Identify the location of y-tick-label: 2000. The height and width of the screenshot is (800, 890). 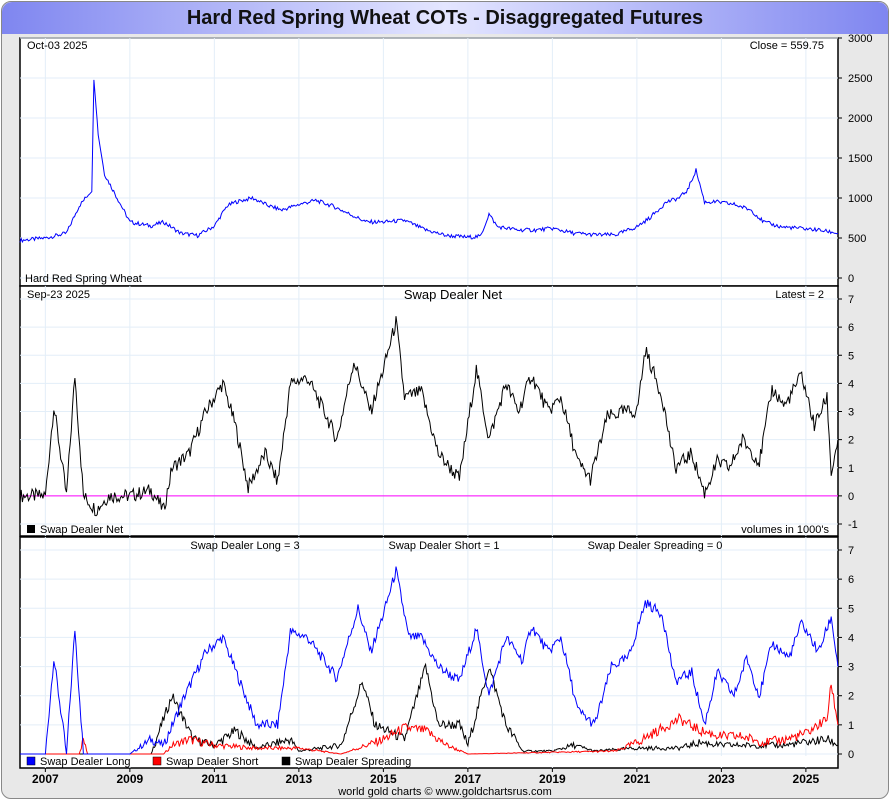
(860, 119).